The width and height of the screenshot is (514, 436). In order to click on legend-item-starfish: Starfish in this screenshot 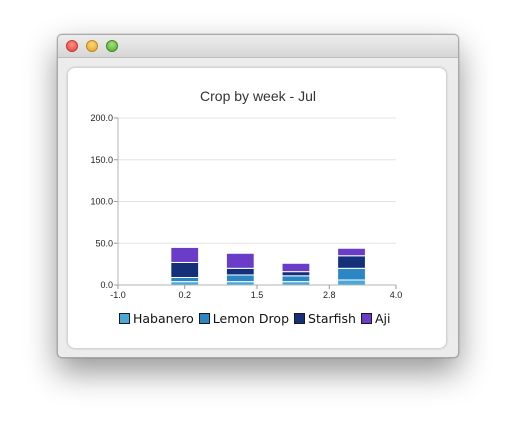, I will do `click(325, 318)`.